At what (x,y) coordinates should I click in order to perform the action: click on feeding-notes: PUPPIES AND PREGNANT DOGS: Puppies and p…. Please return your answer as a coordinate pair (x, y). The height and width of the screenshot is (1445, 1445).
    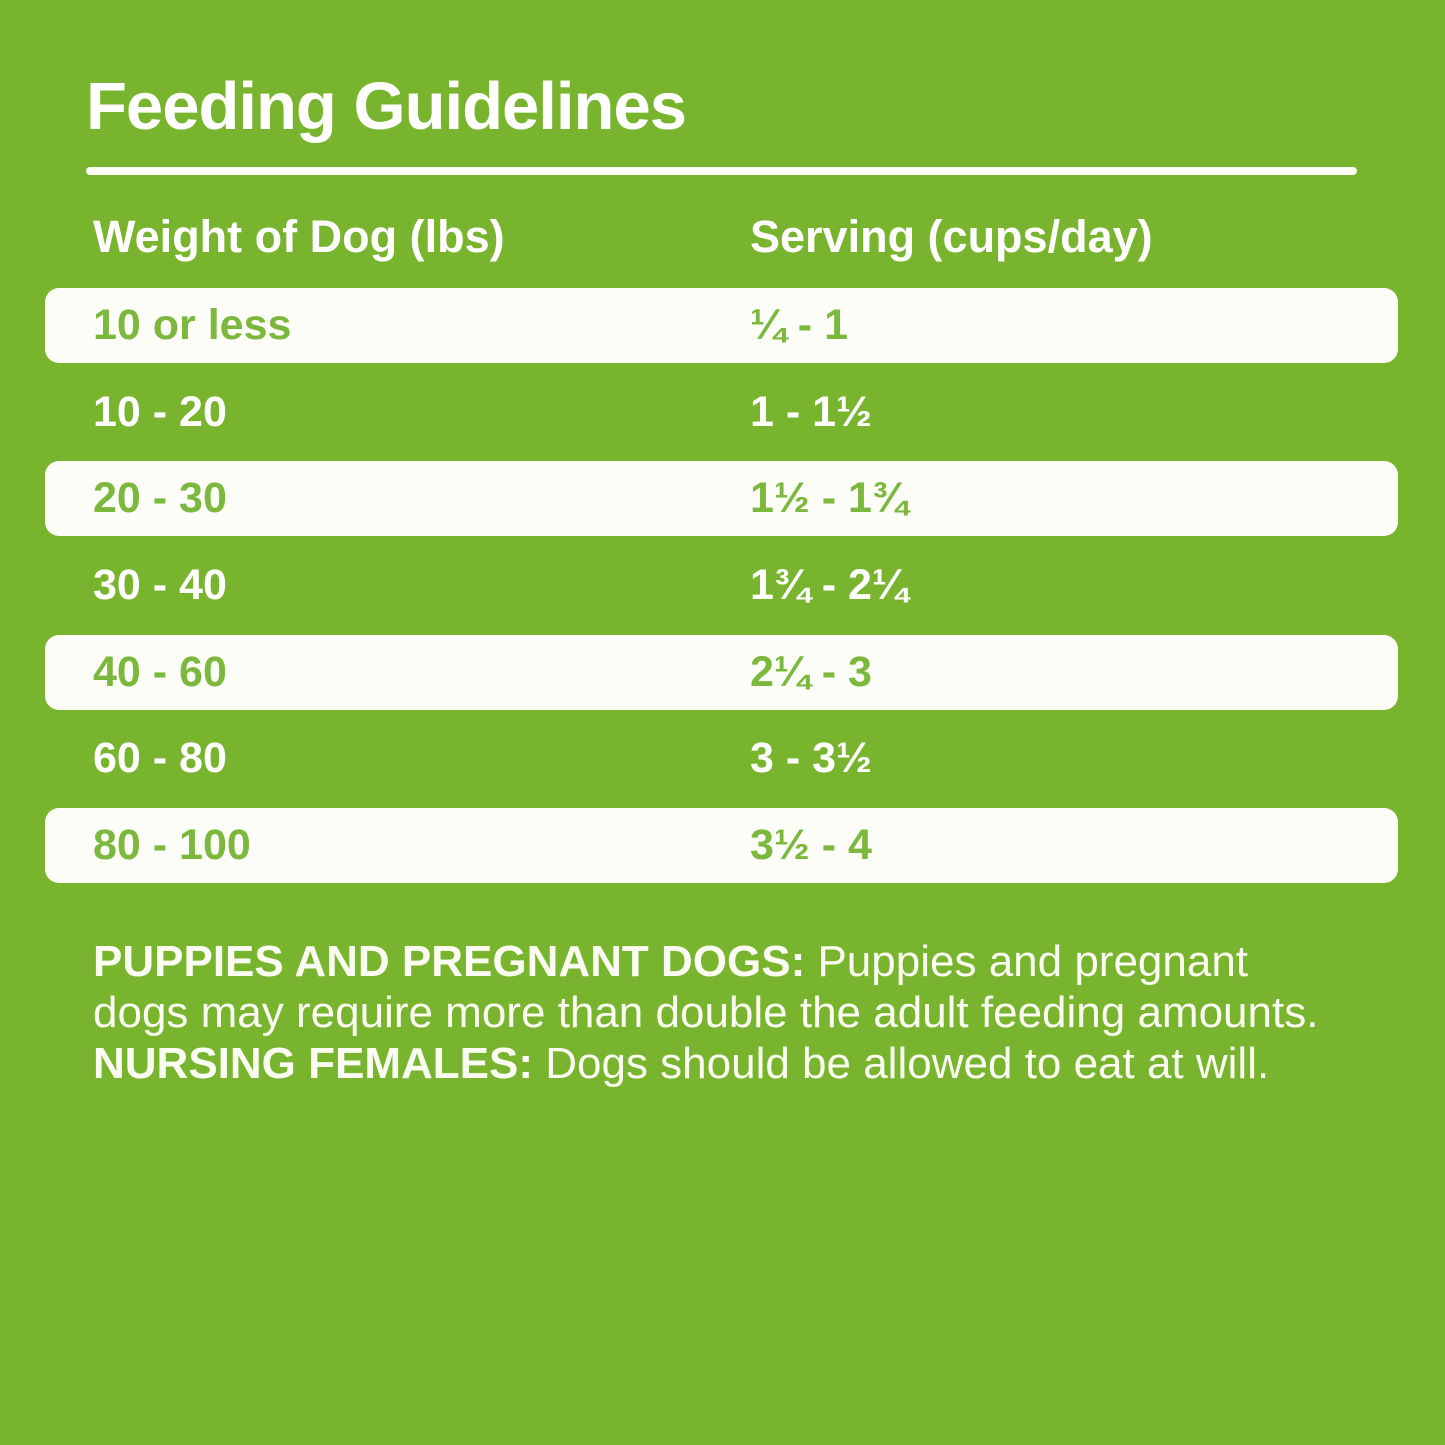
    Looking at the image, I should click on (724, 1012).